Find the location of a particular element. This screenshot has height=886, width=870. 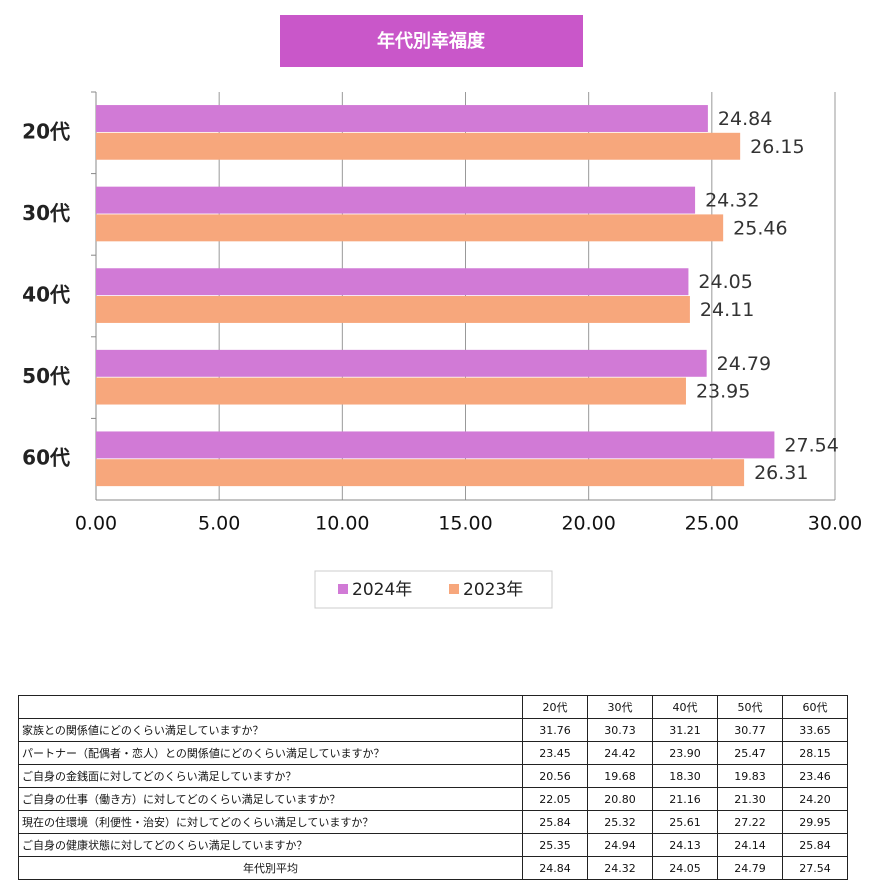

value-cell: 24.14 is located at coordinates (750, 845).